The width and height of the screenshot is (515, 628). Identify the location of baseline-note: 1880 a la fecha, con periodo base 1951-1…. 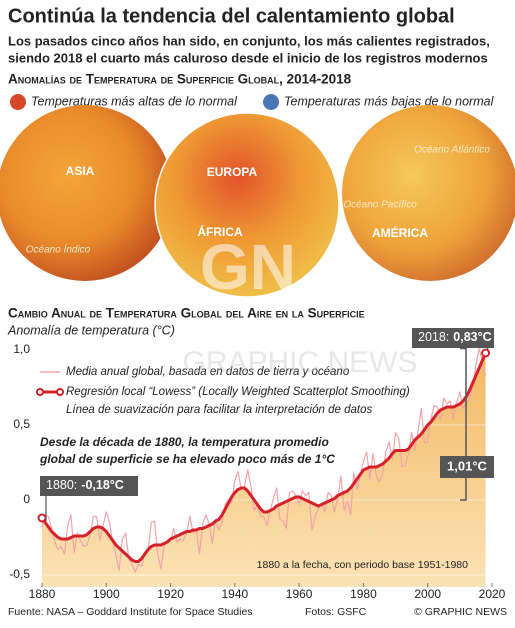
(362, 565).